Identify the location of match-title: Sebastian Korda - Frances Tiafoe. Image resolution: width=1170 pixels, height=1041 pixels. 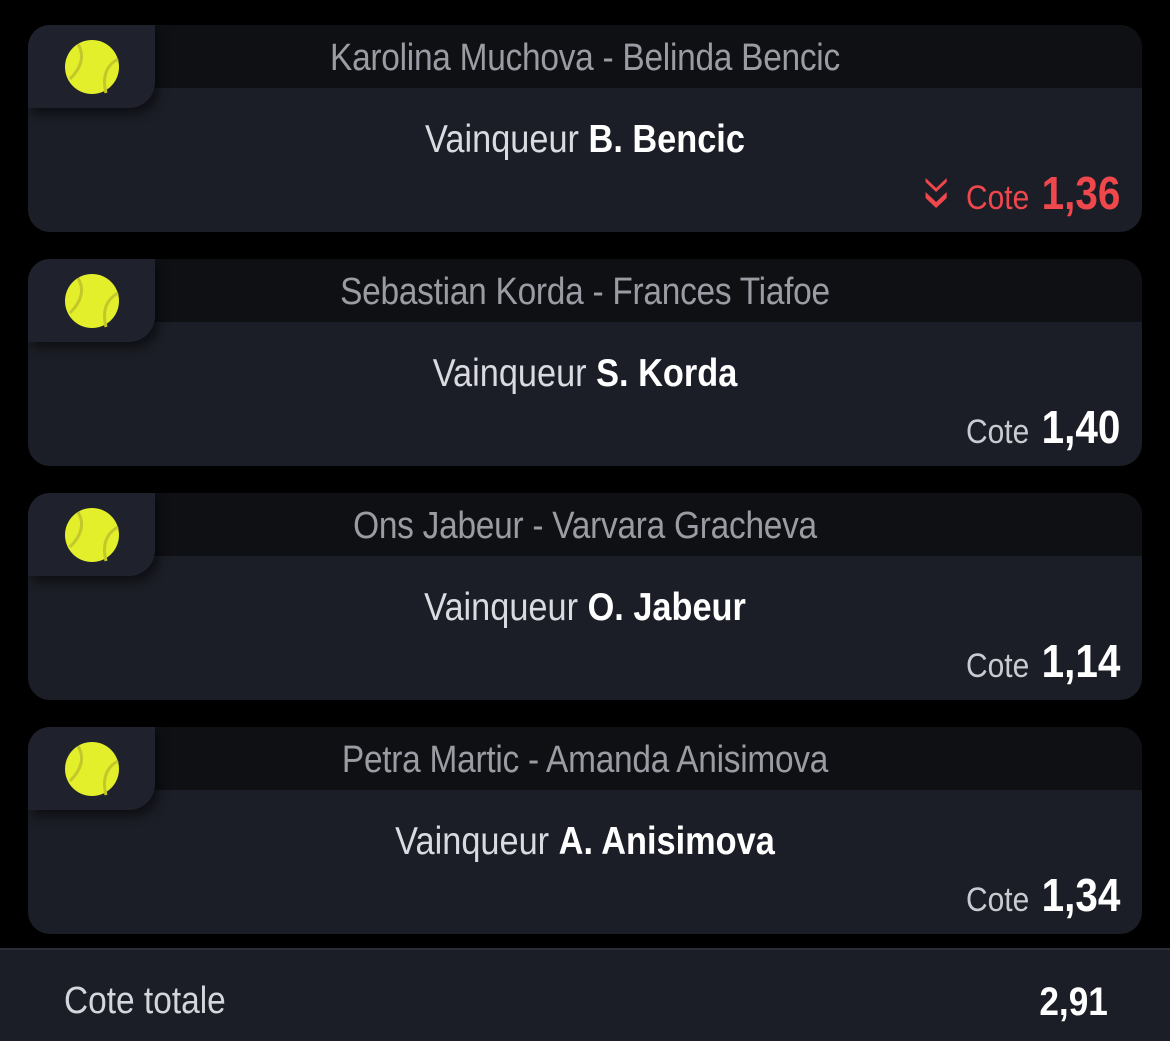
(585, 292).